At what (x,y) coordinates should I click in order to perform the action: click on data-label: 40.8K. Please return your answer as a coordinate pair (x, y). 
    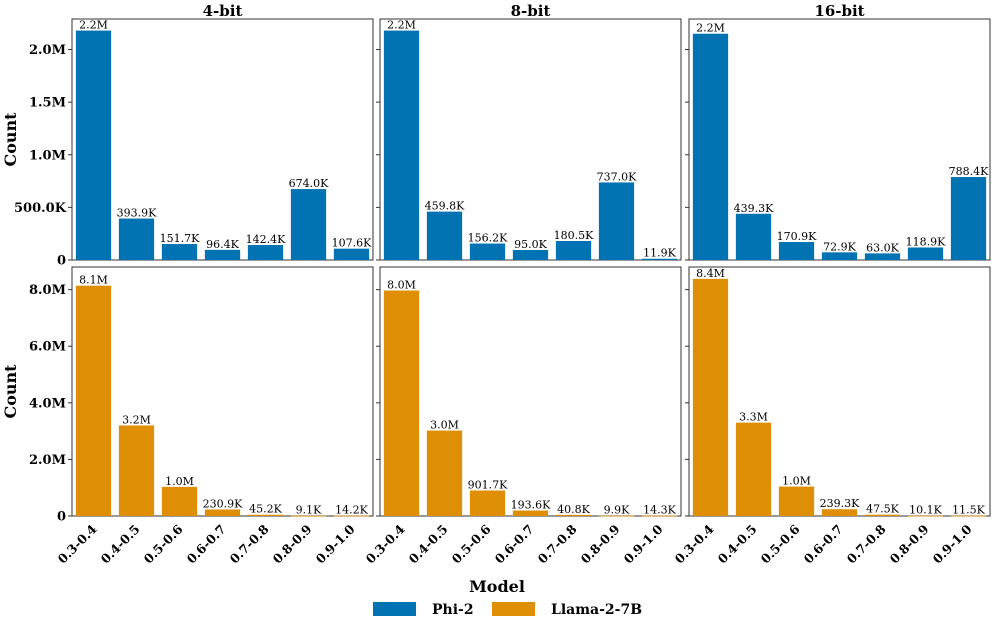
    Looking at the image, I should click on (573, 509).